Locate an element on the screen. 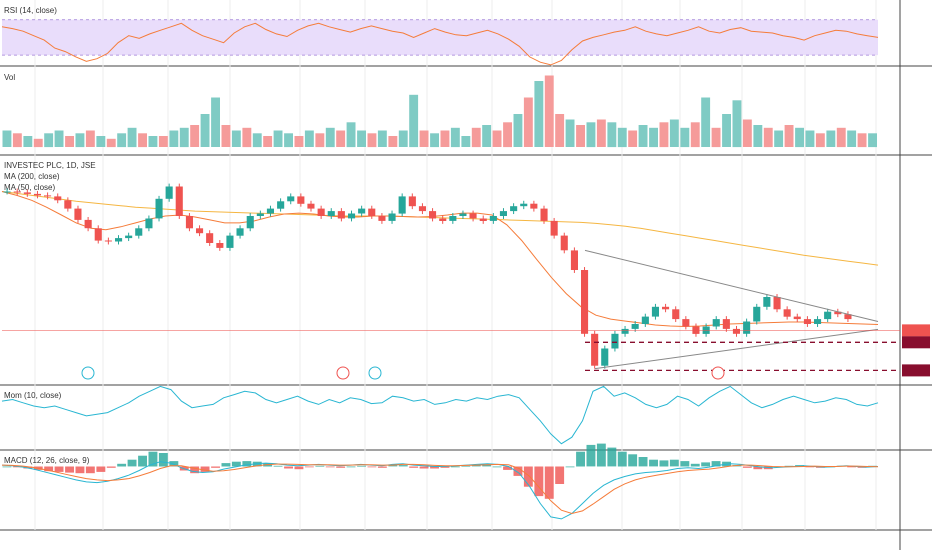  ma200-line is located at coordinates (440, 228).